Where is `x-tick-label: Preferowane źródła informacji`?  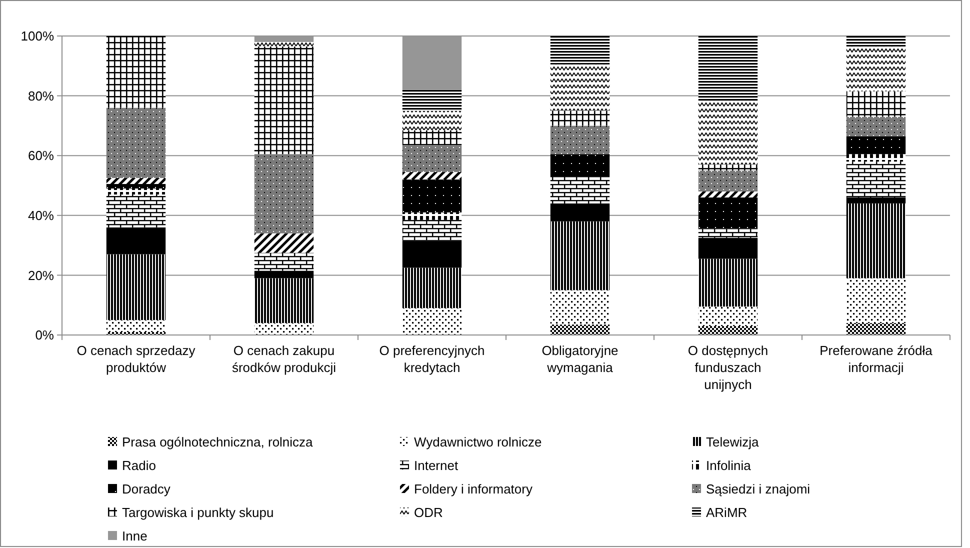 x-tick-label: Preferowane źródła informacji is located at coordinates (877, 359).